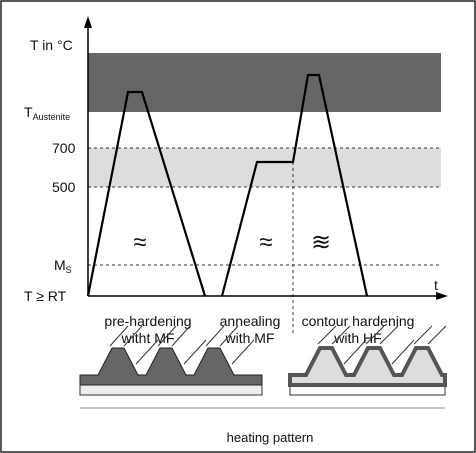 This screenshot has height=453, width=476. I want to click on y-label-rt: T ≥ RT, so click(45, 296).